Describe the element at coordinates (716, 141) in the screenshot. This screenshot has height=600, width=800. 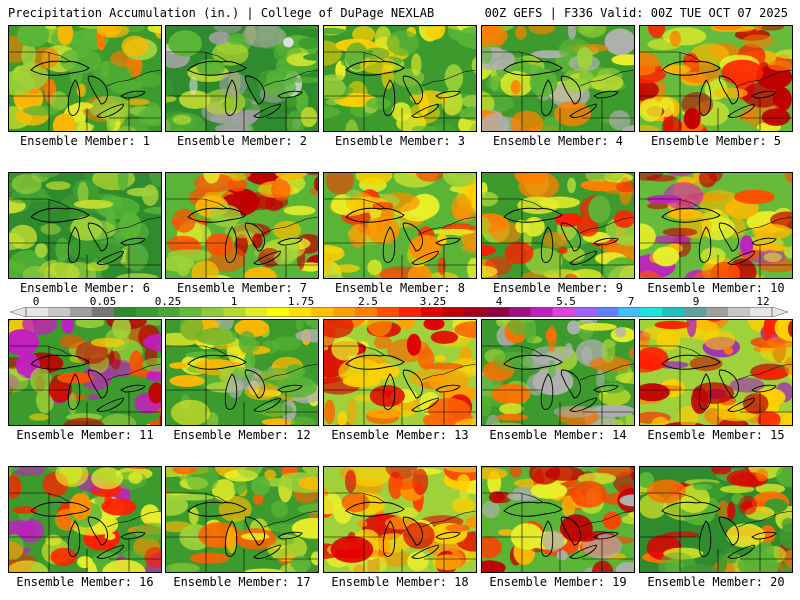
I see `ensemble-member-label-5: Ensemble Member: 5` at that location.